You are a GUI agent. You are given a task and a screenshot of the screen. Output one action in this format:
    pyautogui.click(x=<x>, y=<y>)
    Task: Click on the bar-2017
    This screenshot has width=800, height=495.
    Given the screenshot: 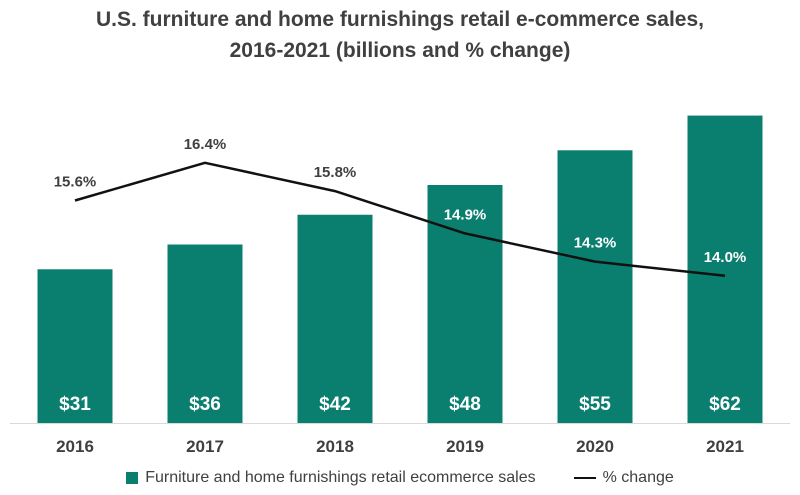 What is the action you would take?
    pyautogui.click(x=205, y=333)
    